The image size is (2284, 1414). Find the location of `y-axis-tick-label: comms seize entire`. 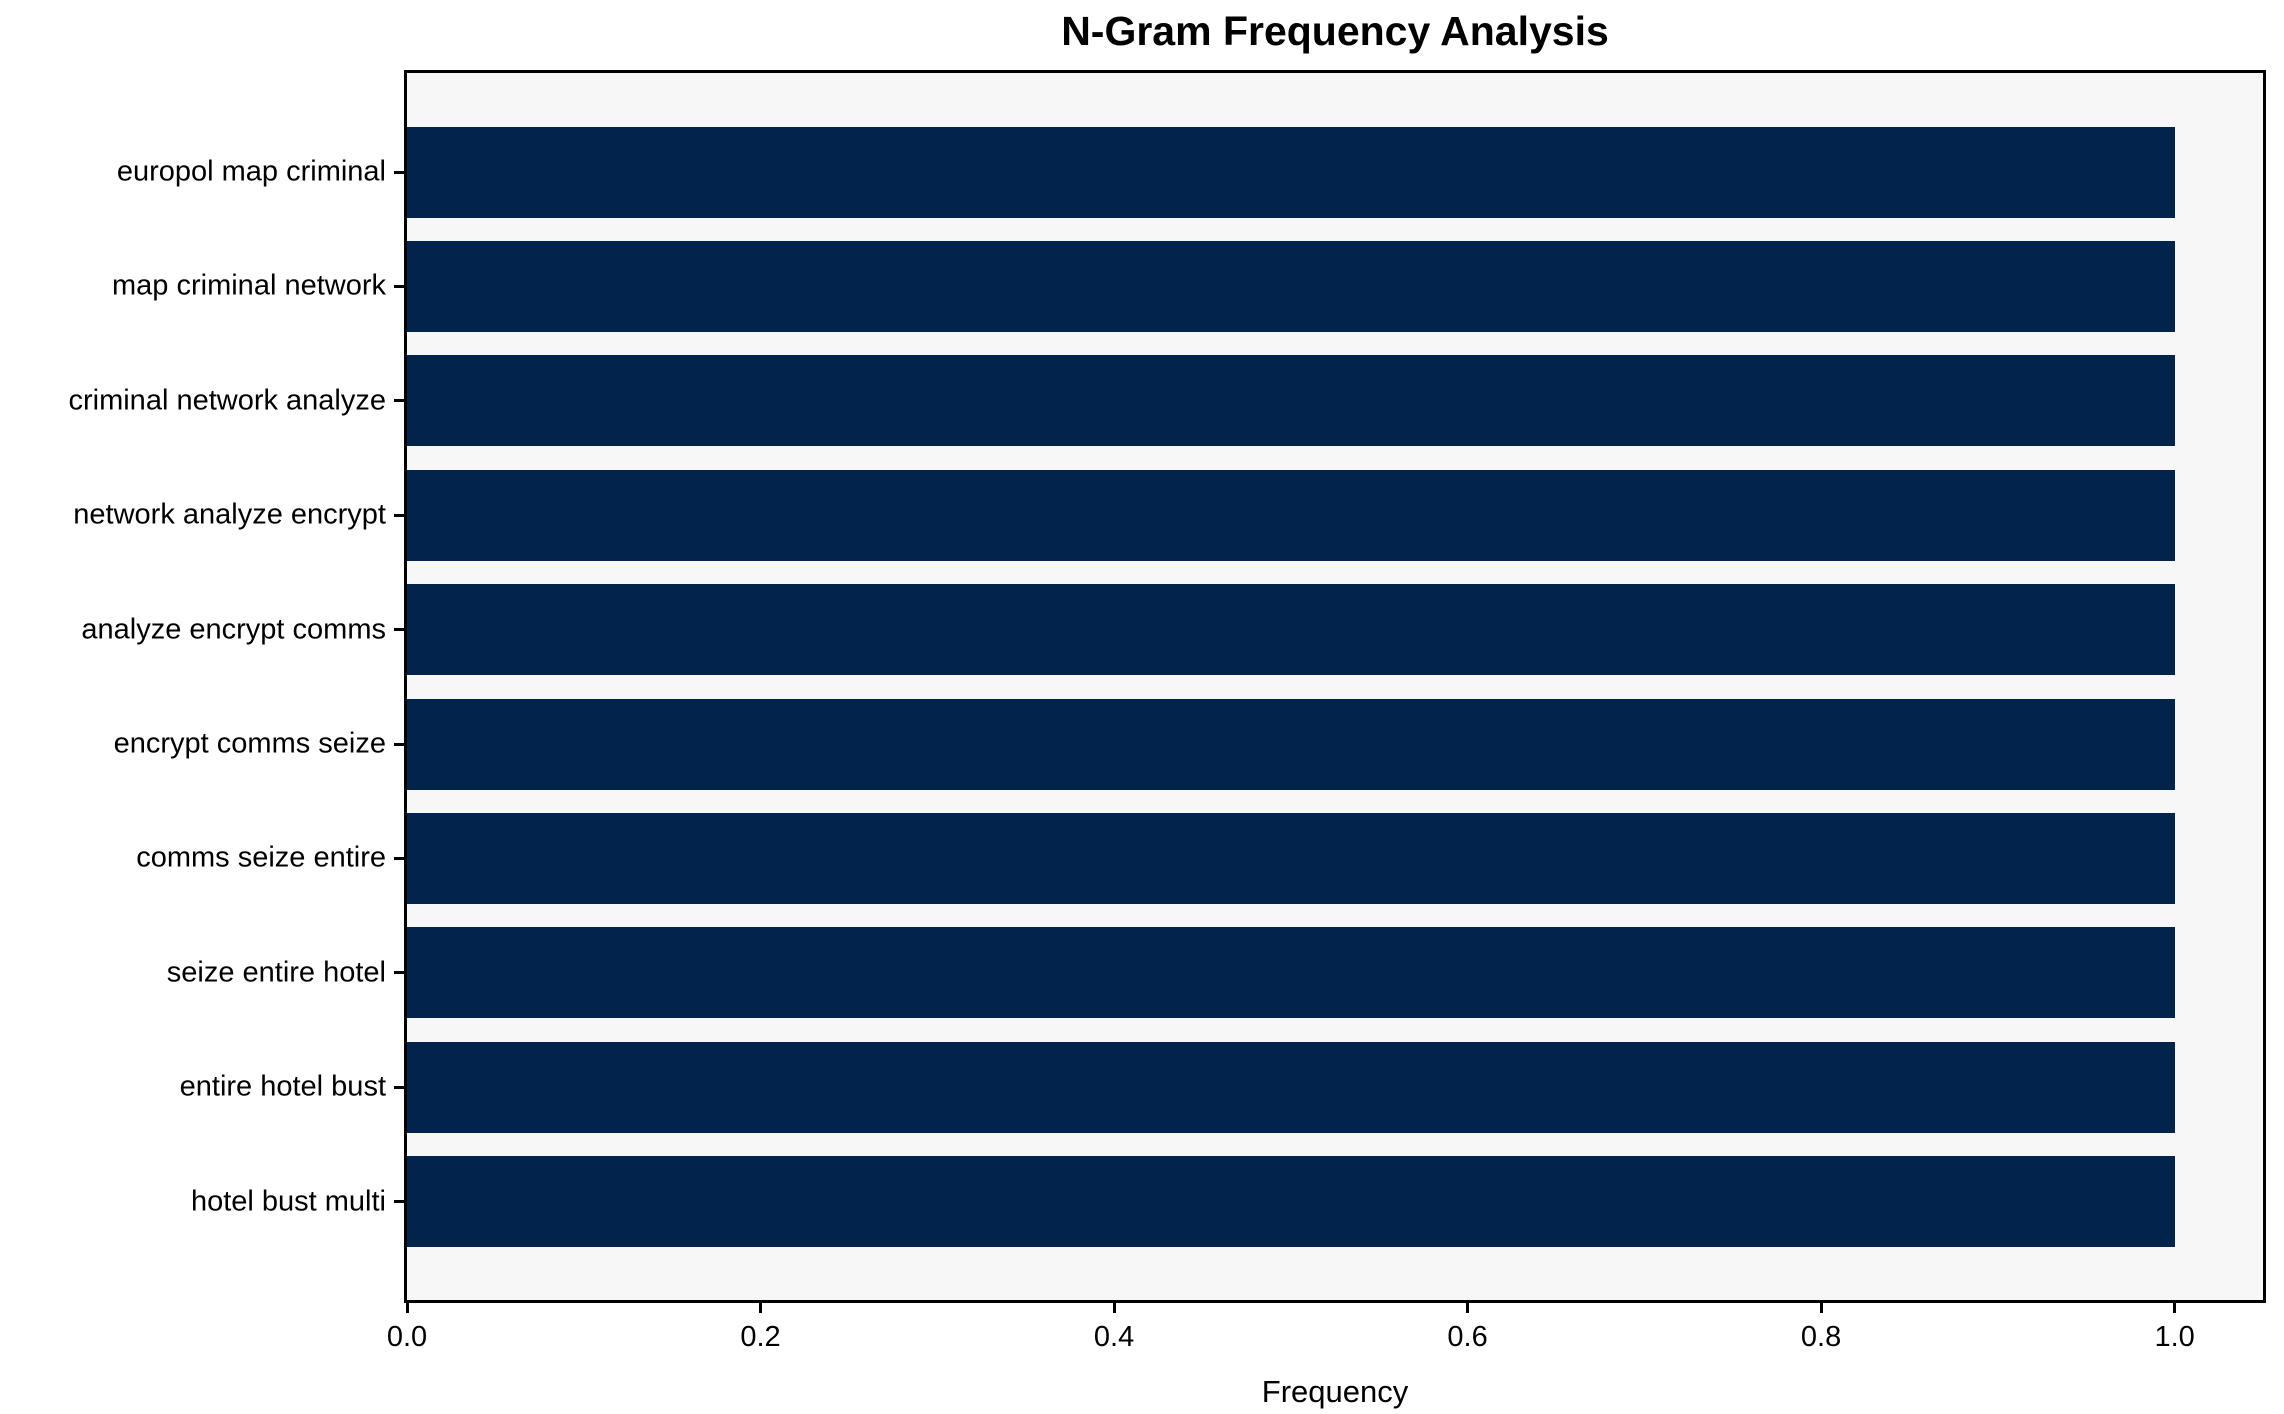

y-axis-tick-label: comms seize entire is located at coordinates (261, 857).